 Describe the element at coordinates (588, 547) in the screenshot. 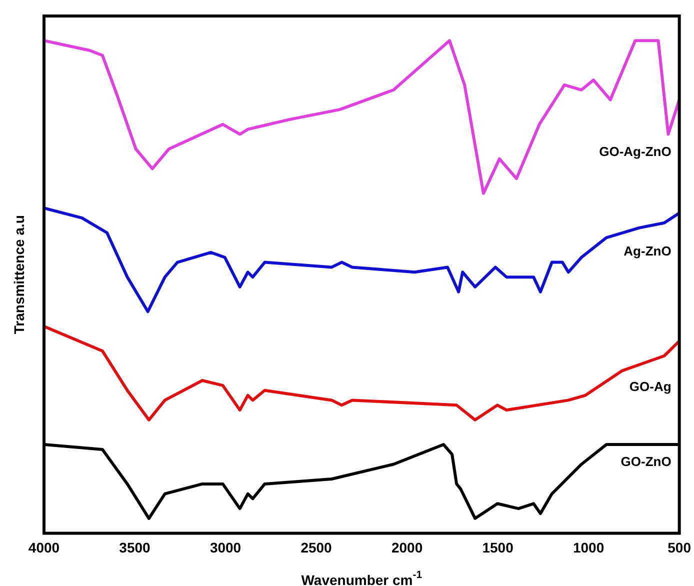

I see `x-tick-label: 1000` at that location.